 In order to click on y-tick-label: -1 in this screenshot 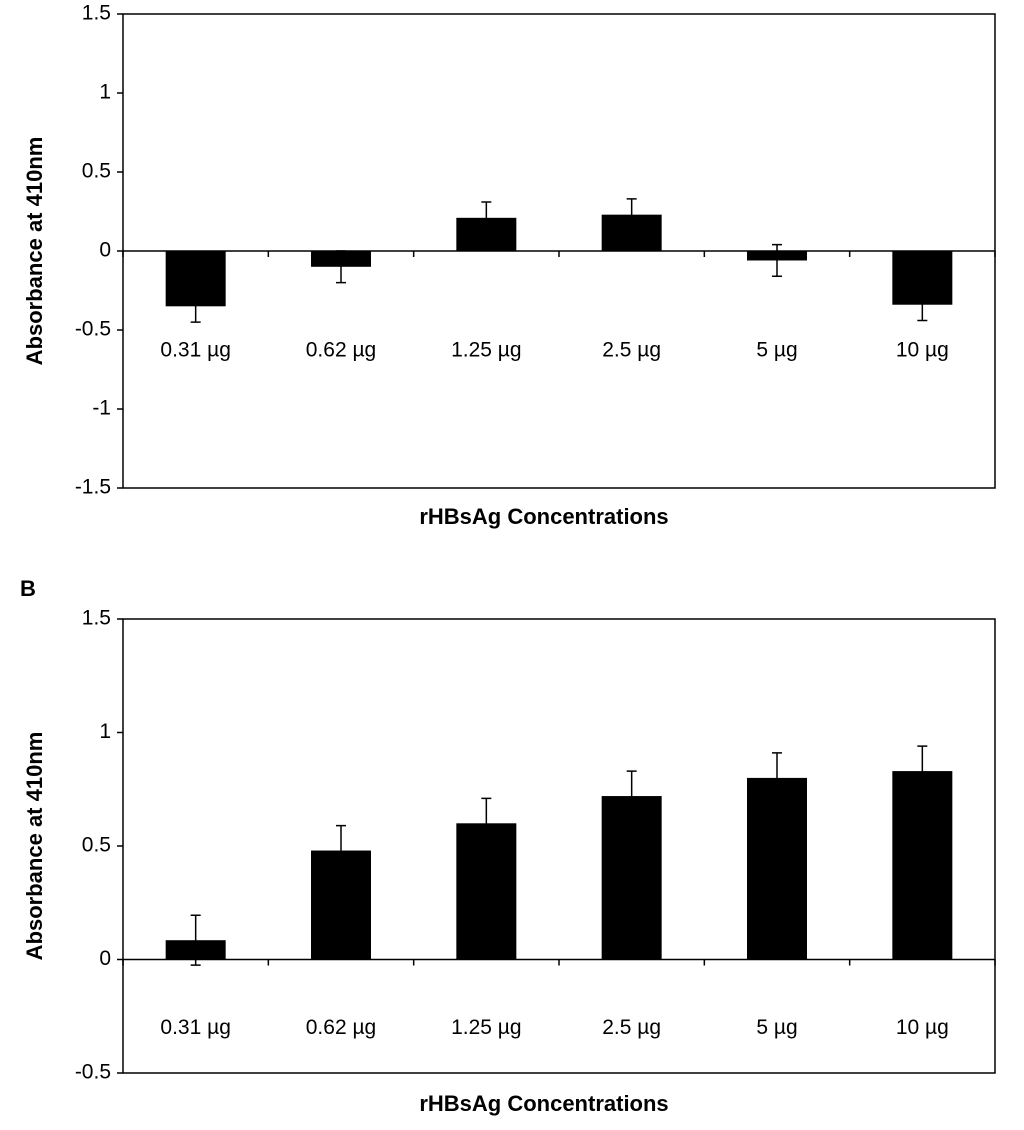, I will do `click(101, 408)`.